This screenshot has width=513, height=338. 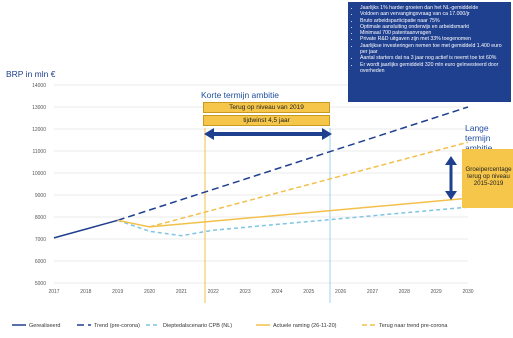 What do you see at coordinates (413, 326) in the screenshot?
I see `legend-label: Terug naar trend pre-corona` at bounding box center [413, 326].